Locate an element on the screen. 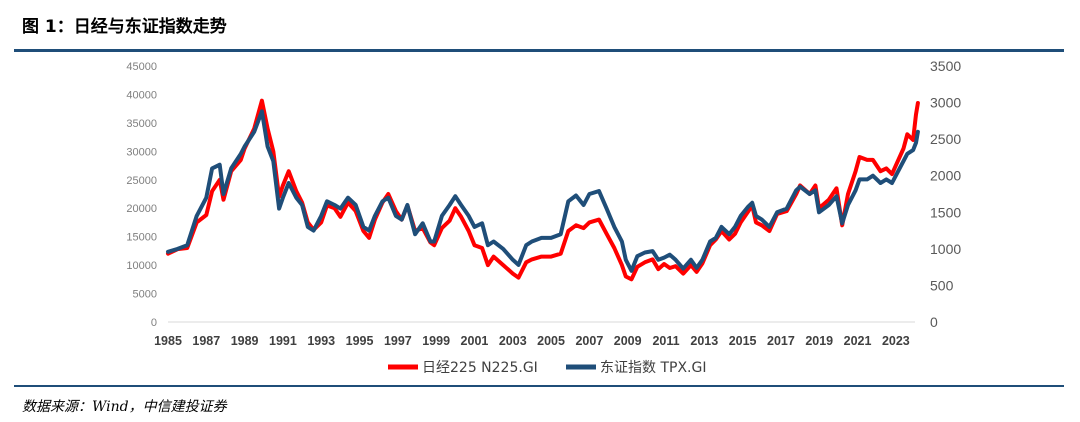  right-axis-tick-label: 3500 is located at coordinates (945, 66).